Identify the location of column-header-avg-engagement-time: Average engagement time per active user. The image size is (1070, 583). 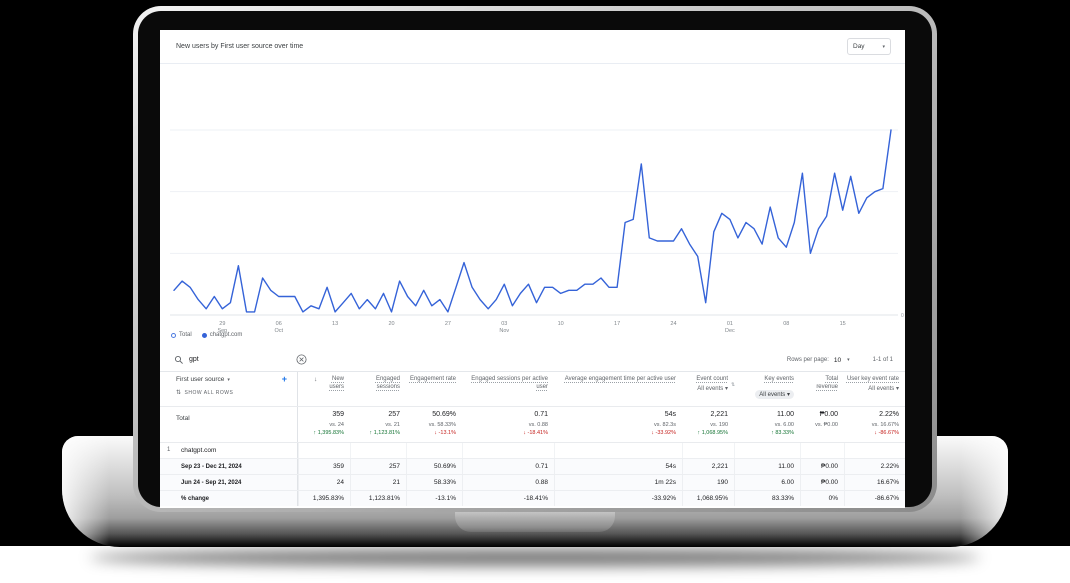
(618, 389).